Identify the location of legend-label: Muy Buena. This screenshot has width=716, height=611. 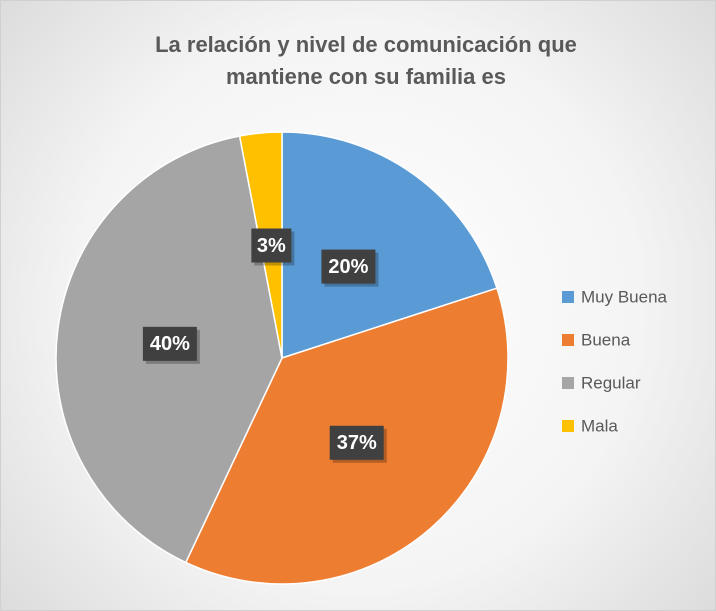
(624, 296).